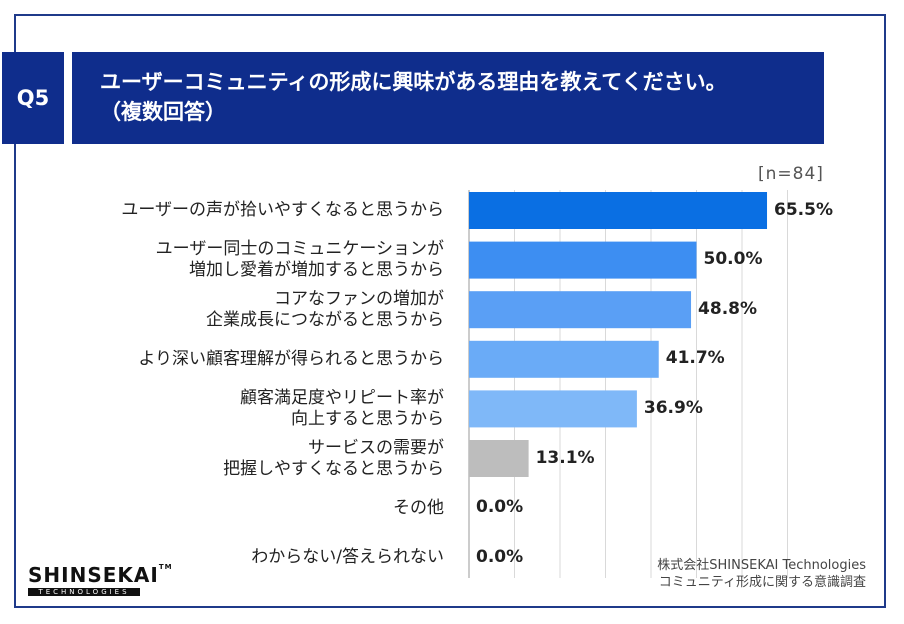 Image resolution: width=904 pixels, height=624 pixels. I want to click on category-label: ユーザー同士のコミュニケーションが 増加し愛着が増加すると思うから, so click(300, 260).